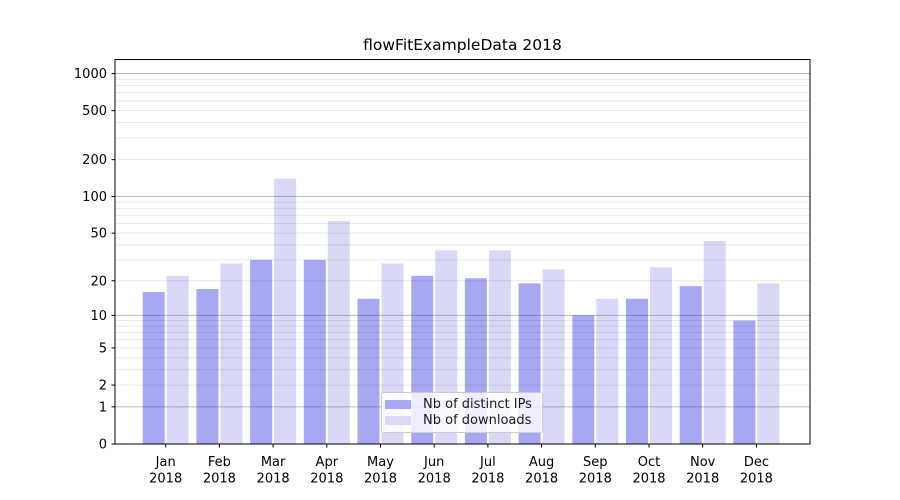  Describe the element at coordinates (768, 363) in the screenshot. I see `bar-downloads-dec` at that location.